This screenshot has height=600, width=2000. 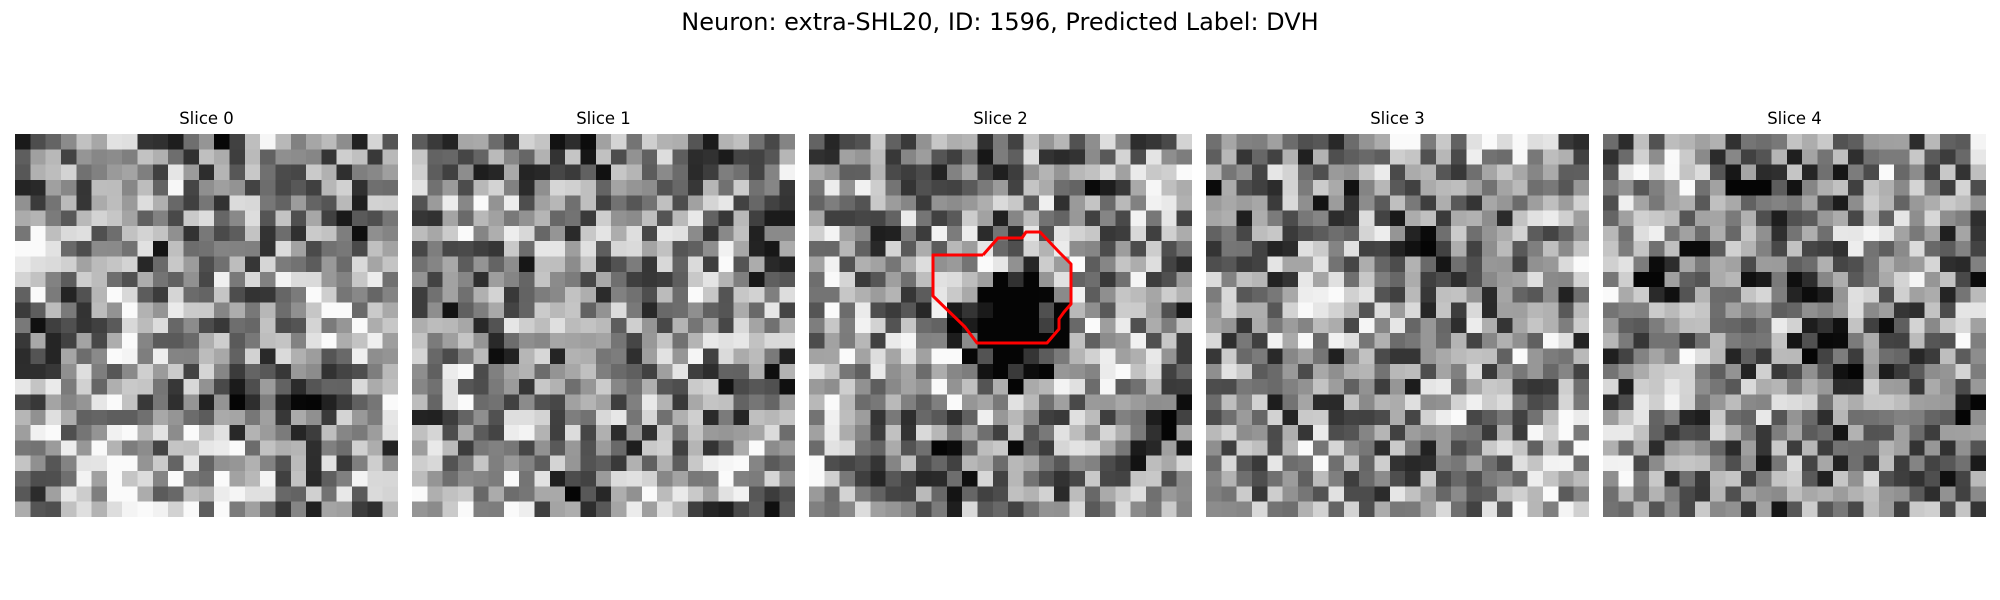 I want to click on slice-panel-3: Slice 3, so click(x=1397, y=312).